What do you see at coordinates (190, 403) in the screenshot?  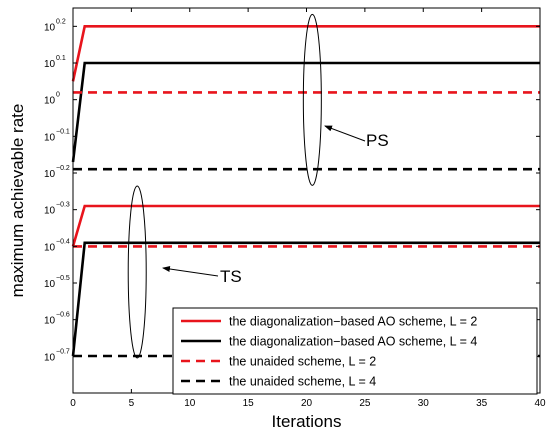 I see `x-tick-label: 10` at bounding box center [190, 403].